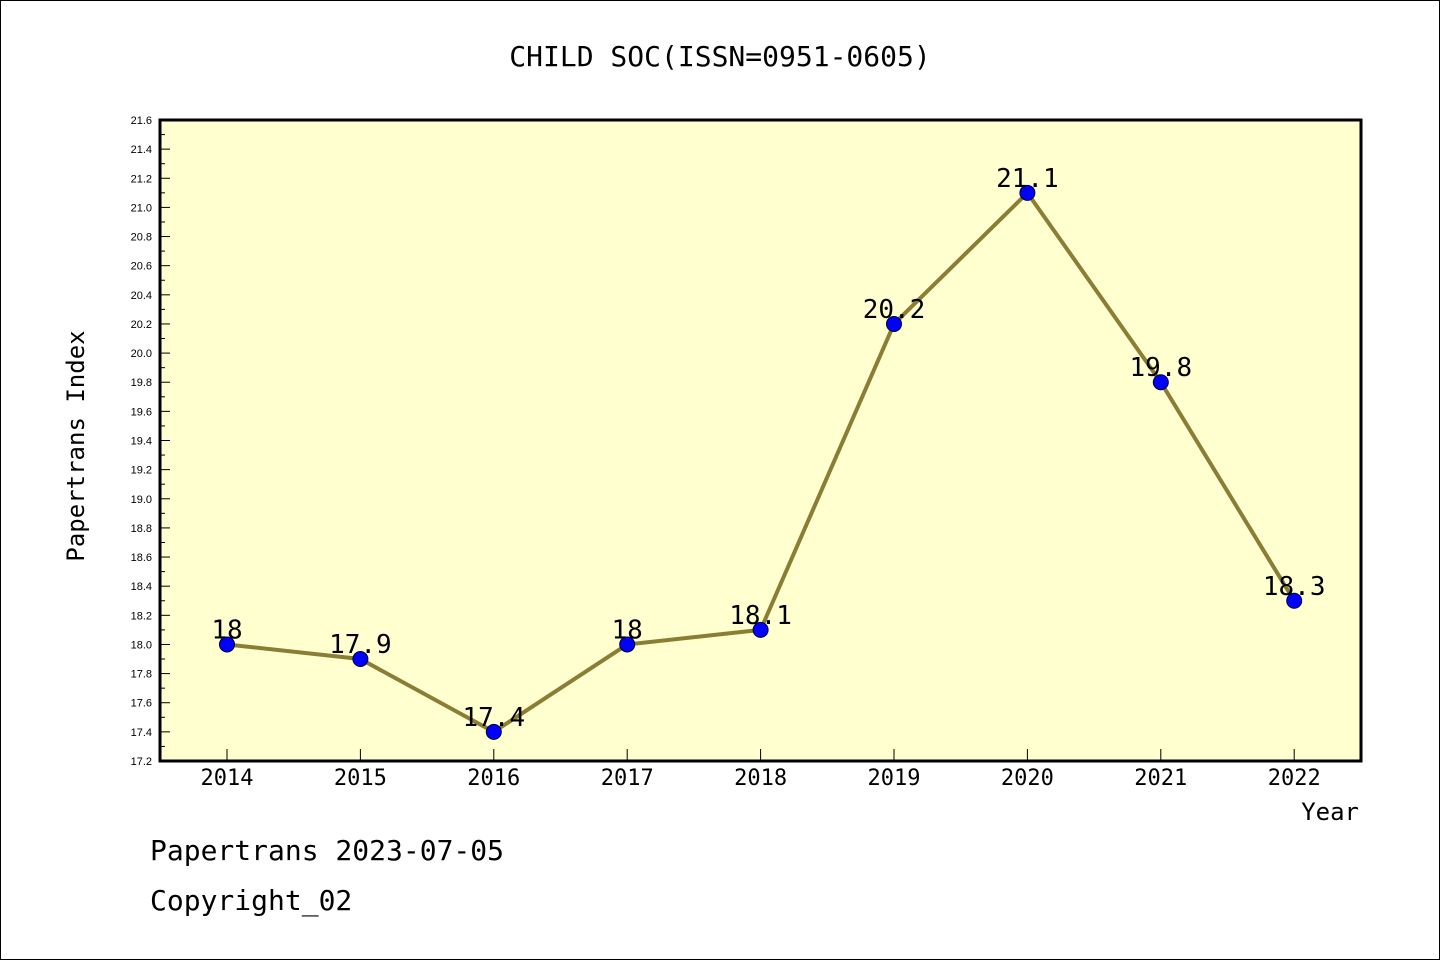  I want to click on x-tick-label: 2018, so click(760, 778).